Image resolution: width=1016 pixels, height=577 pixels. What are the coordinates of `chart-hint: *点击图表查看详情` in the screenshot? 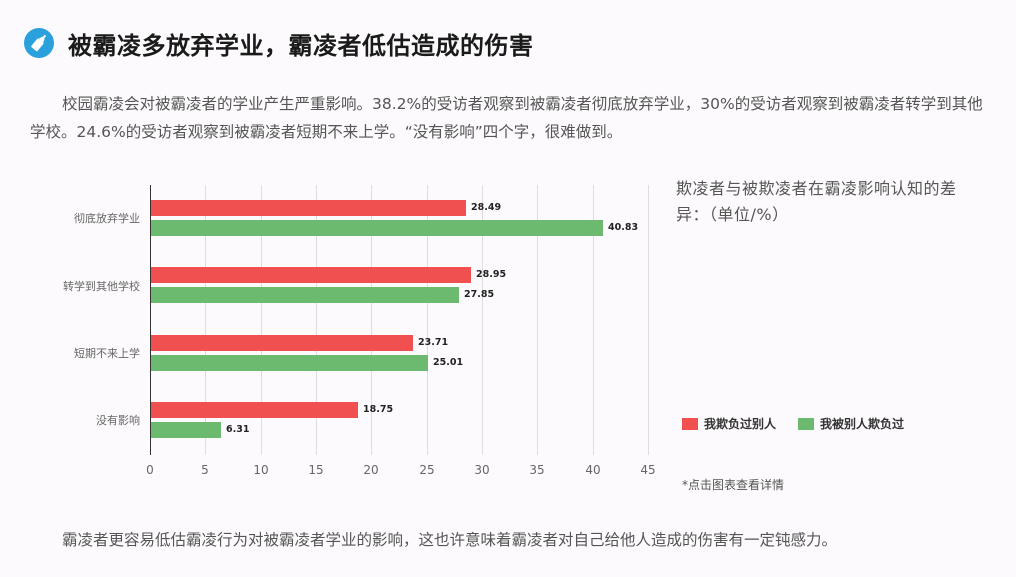 It's located at (733, 485).